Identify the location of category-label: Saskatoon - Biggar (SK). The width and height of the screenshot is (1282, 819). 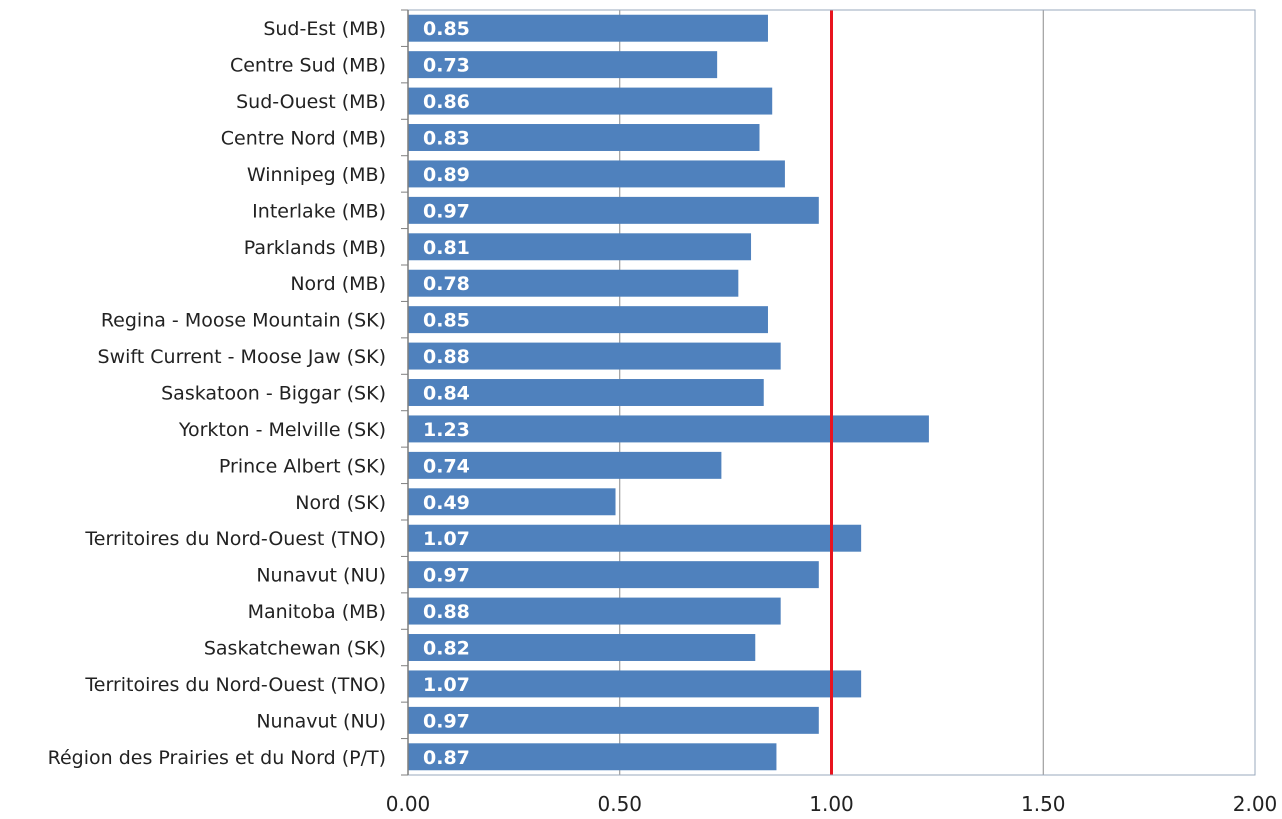
(273, 394).